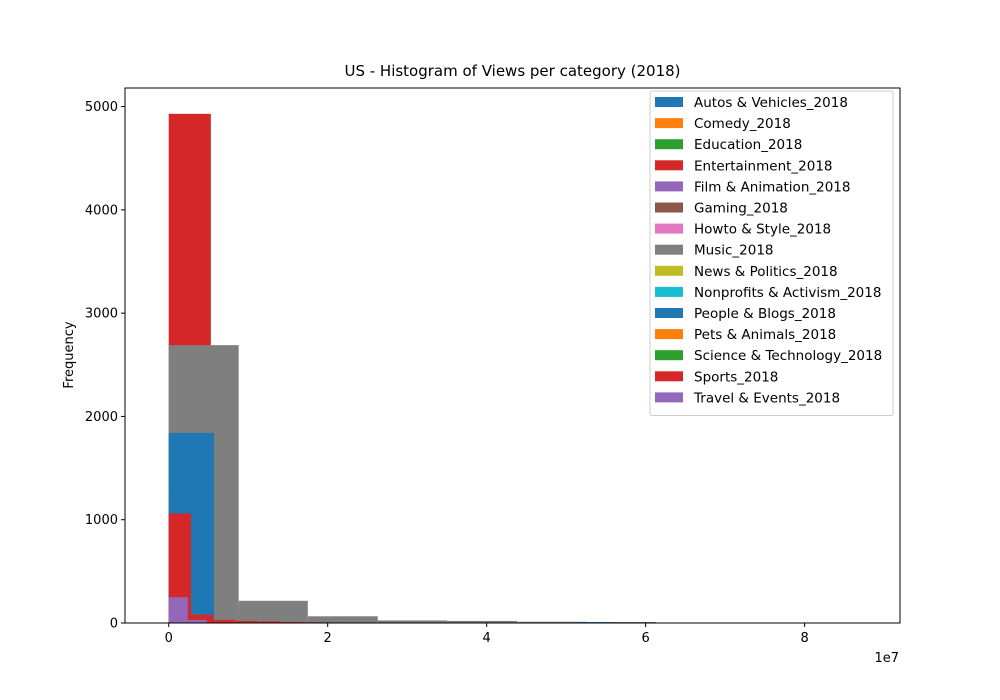 The width and height of the screenshot is (1000, 700). Describe the element at coordinates (101, 417) in the screenshot. I see `y-tick-label-2: 2000` at that location.